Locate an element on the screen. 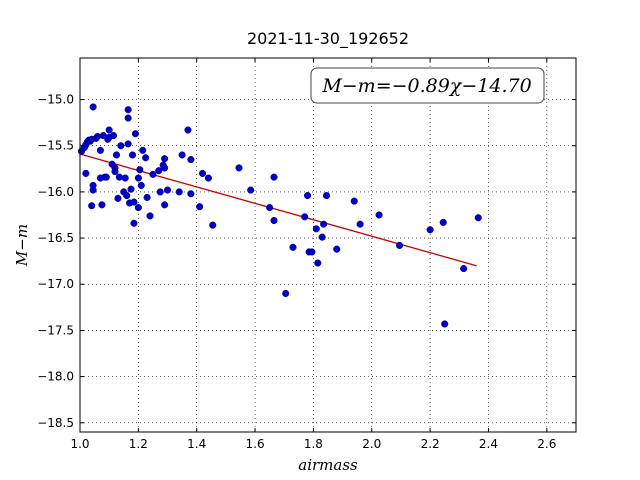  y-tick-label: −18.5 is located at coordinates (55, 423).